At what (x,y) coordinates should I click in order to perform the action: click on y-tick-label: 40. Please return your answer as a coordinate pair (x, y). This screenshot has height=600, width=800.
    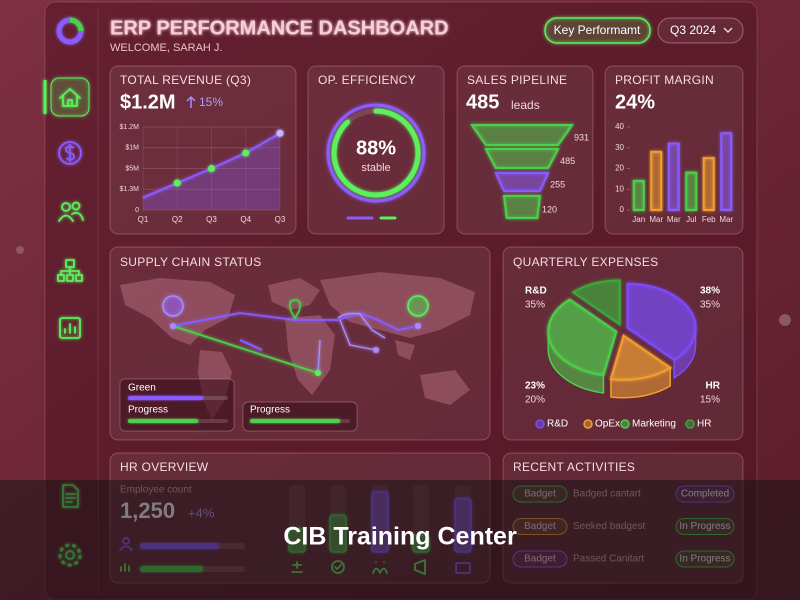
    Looking at the image, I should click on (619, 126).